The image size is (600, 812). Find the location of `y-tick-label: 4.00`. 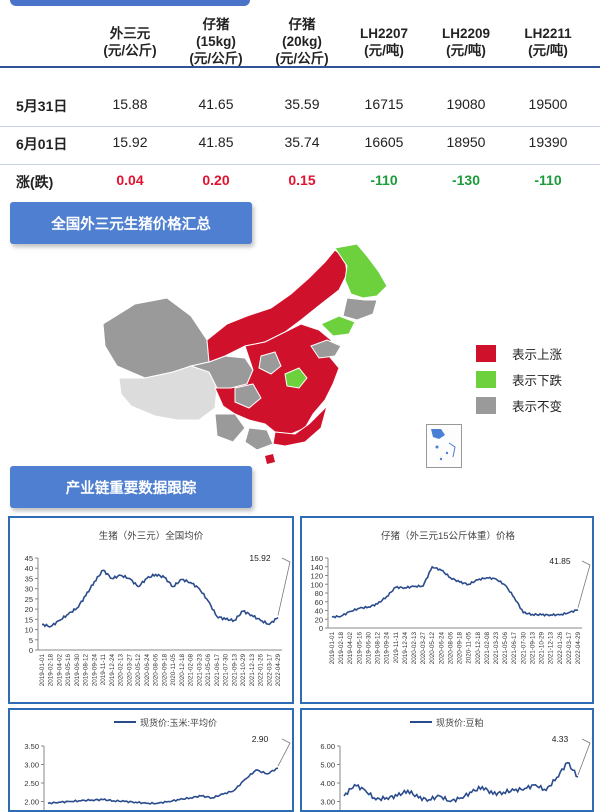

y-tick-label: 4.00 is located at coordinates (327, 783).